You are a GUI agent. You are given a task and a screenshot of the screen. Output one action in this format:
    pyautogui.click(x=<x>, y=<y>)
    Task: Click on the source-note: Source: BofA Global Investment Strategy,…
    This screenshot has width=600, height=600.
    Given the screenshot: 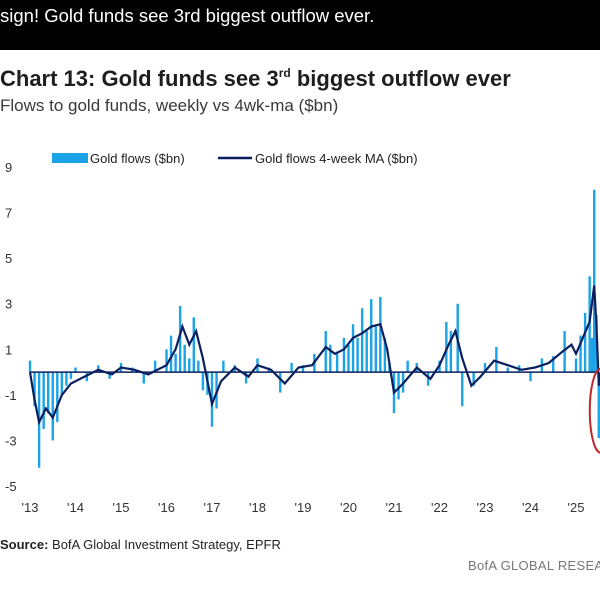 What is the action you would take?
    pyautogui.click(x=140, y=544)
    